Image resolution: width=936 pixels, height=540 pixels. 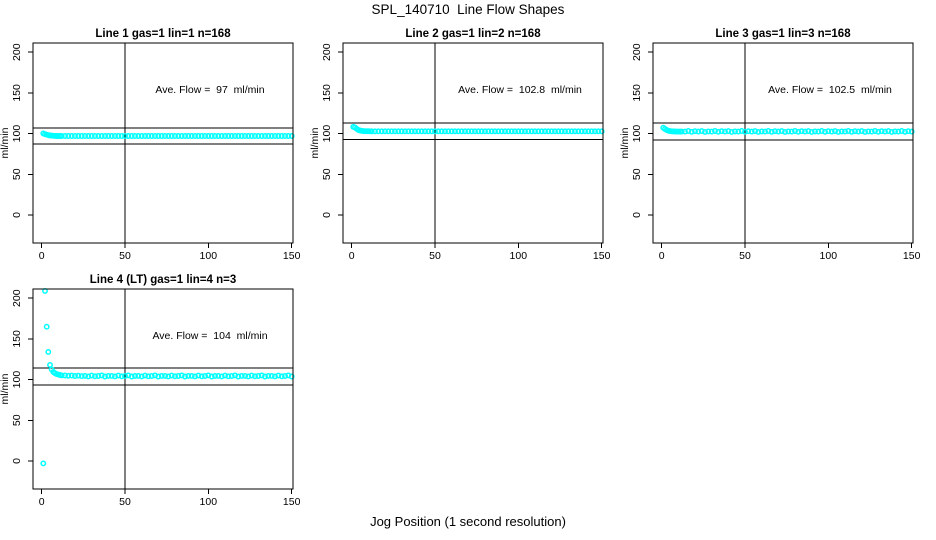 I want to click on plot-title: Line 4 (LT) gas=1 lin=4 n=3, so click(x=163, y=280).